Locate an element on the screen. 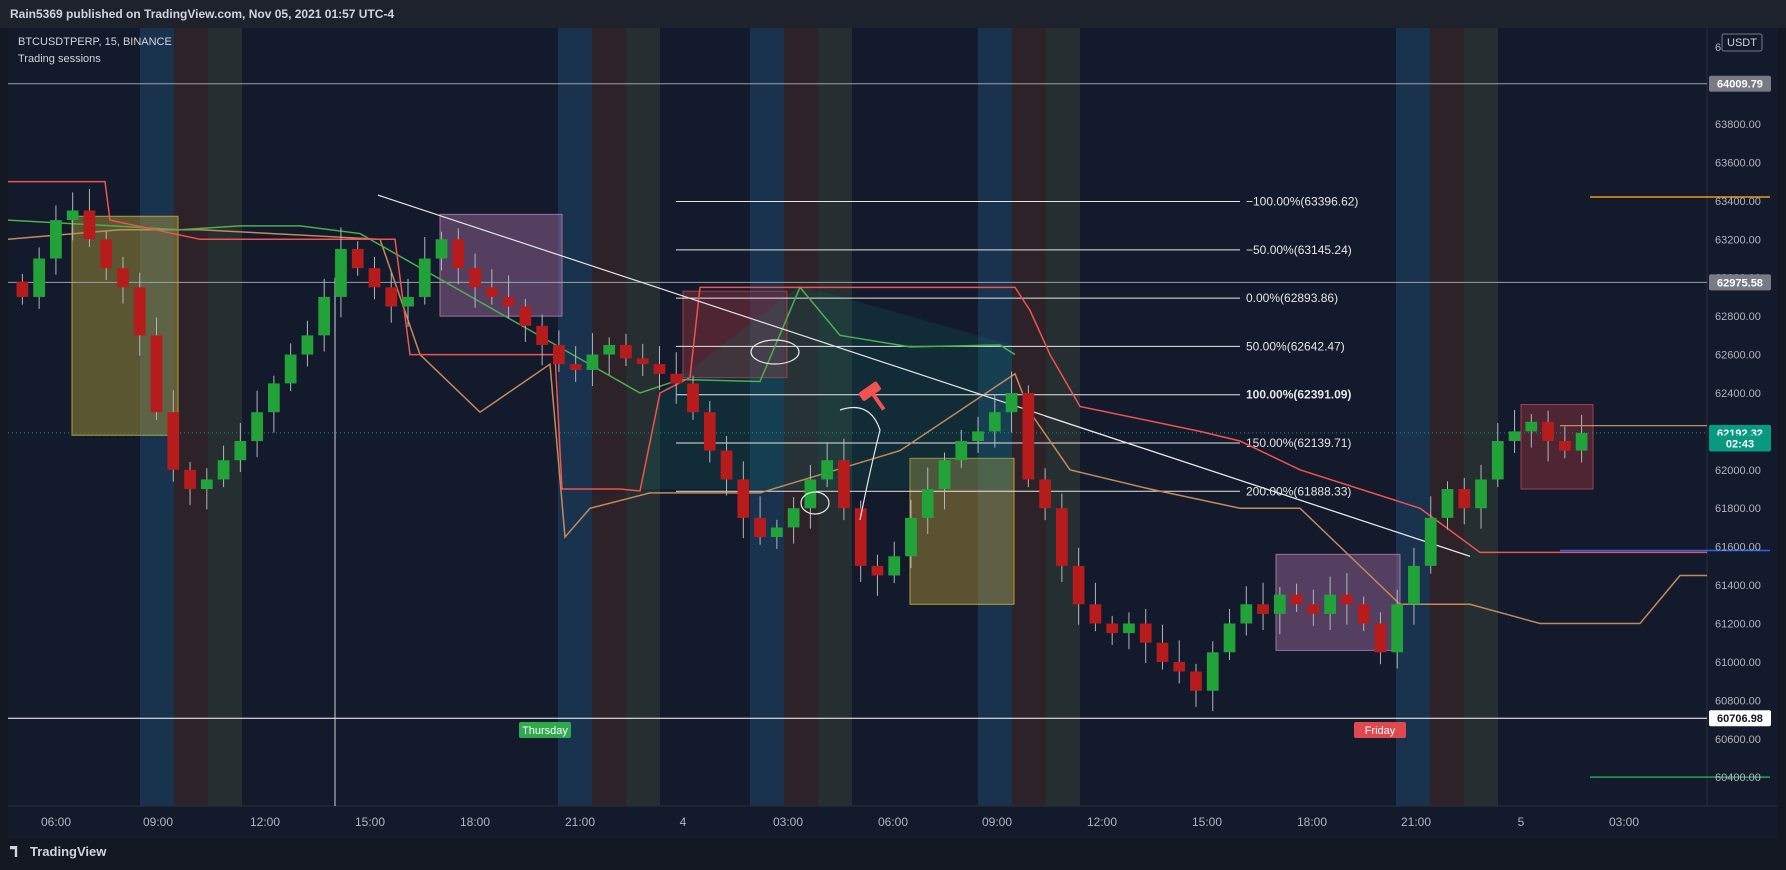  price-tick-label: 62400.00 is located at coordinates (1738, 394).